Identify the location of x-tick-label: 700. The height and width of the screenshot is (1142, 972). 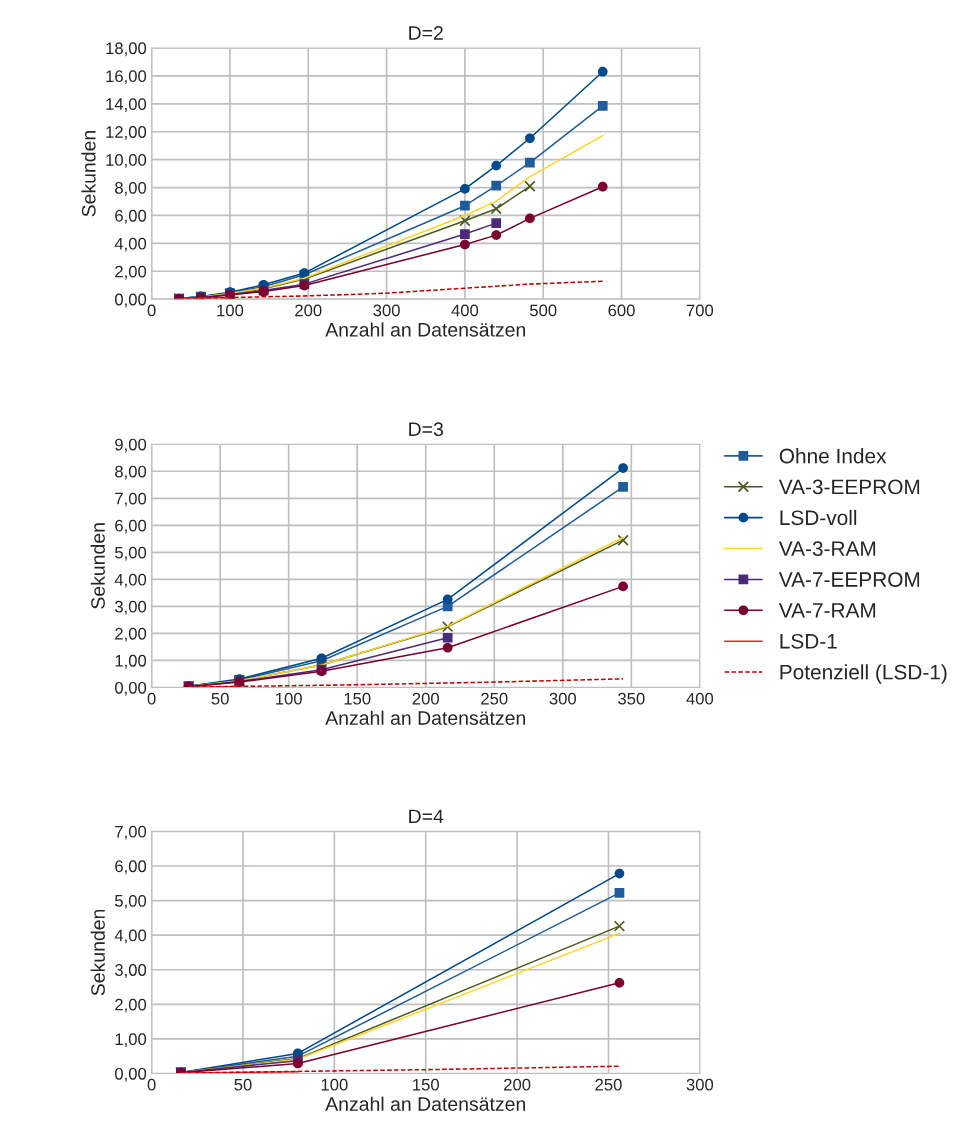
(700, 310).